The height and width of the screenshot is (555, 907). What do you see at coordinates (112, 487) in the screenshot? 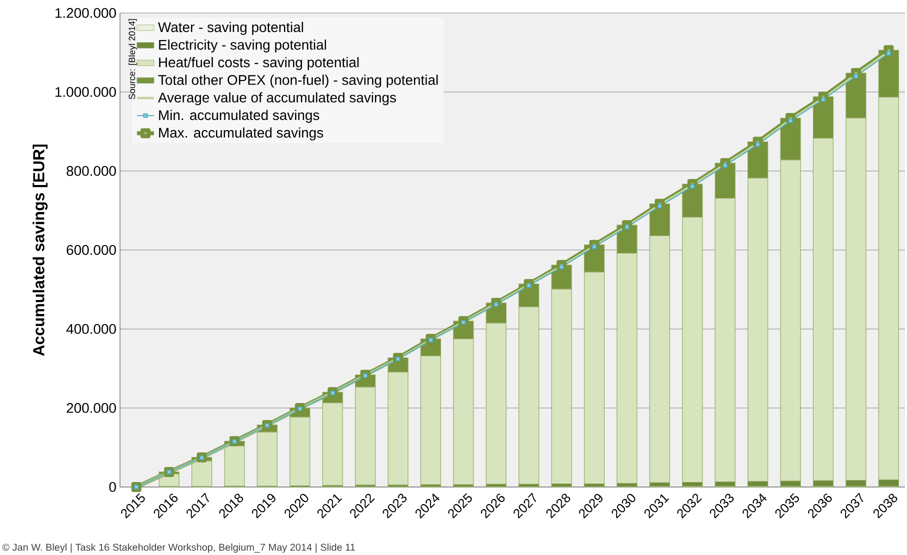
I see `y-tick-label: 0` at bounding box center [112, 487].